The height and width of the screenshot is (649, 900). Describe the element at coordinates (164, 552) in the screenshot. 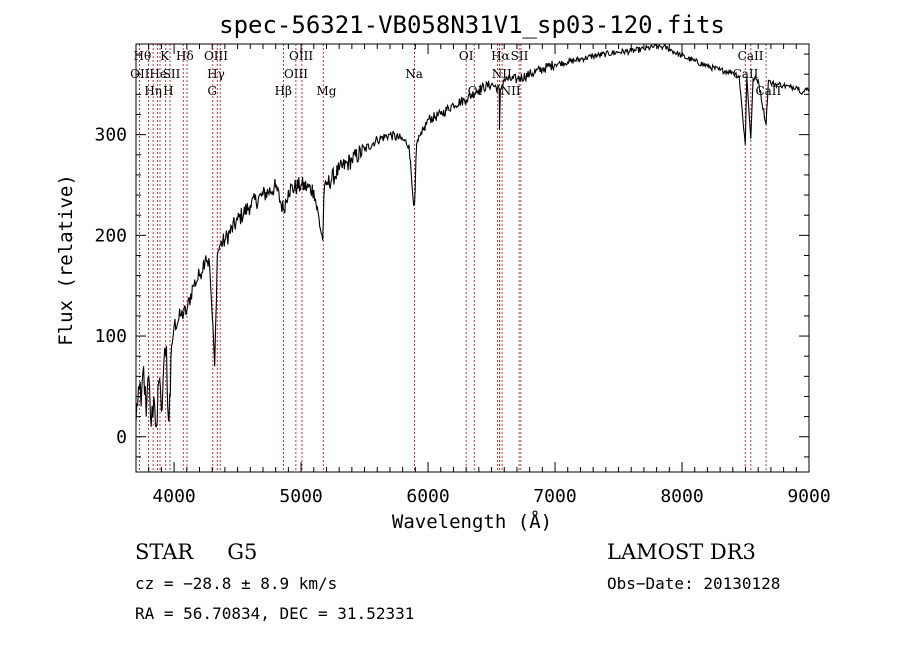

I see `class-value: STAR` at that location.